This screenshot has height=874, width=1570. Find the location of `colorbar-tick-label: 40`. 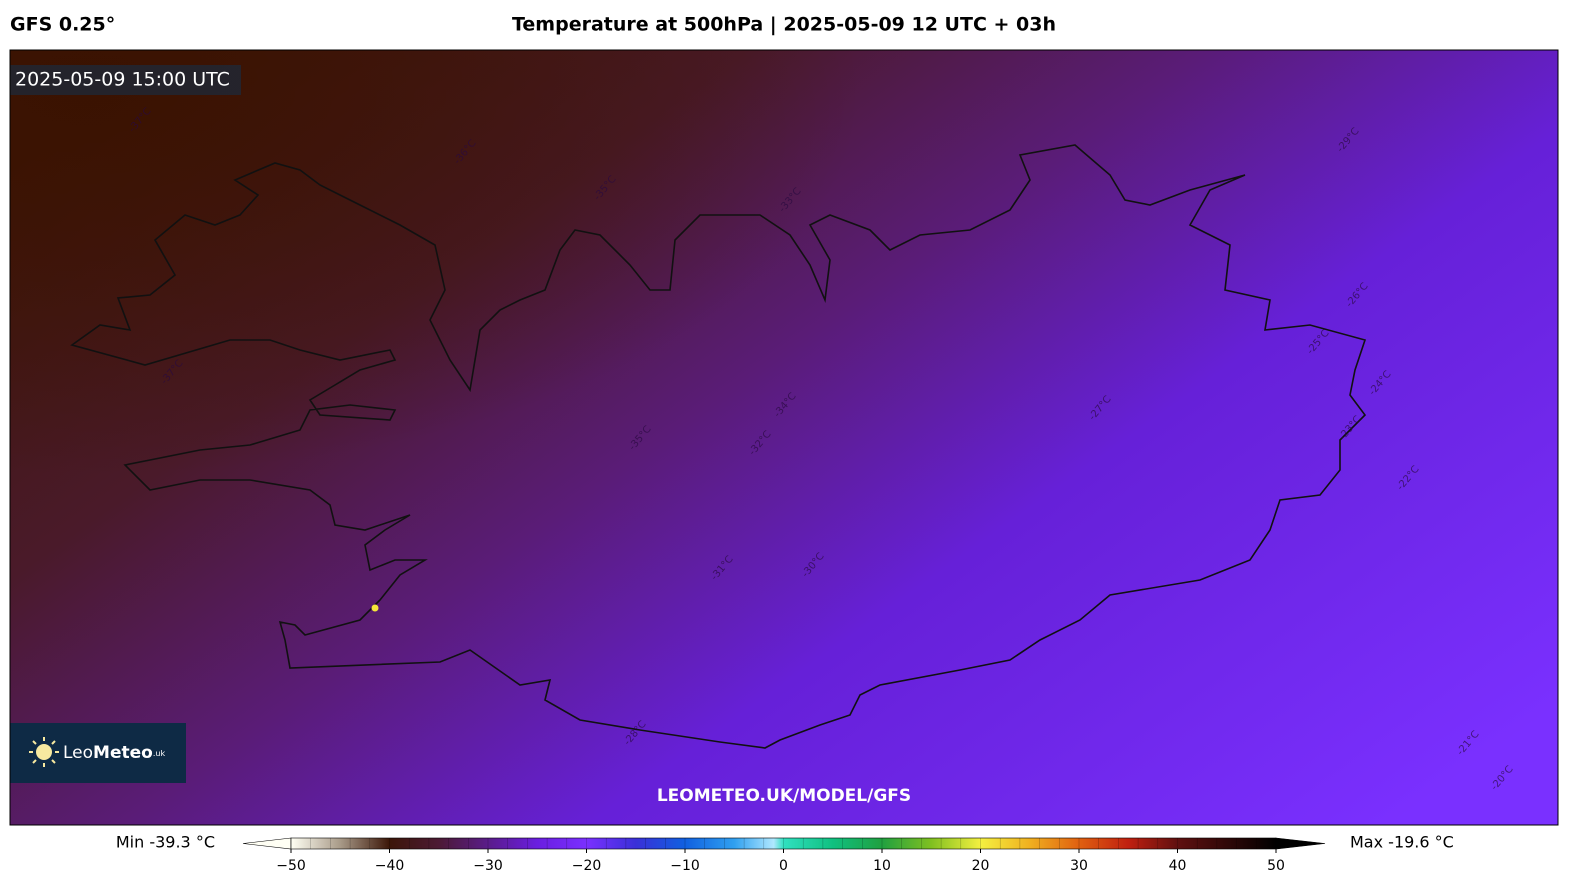

colorbar-tick-label: 40 is located at coordinates (1178, 866).